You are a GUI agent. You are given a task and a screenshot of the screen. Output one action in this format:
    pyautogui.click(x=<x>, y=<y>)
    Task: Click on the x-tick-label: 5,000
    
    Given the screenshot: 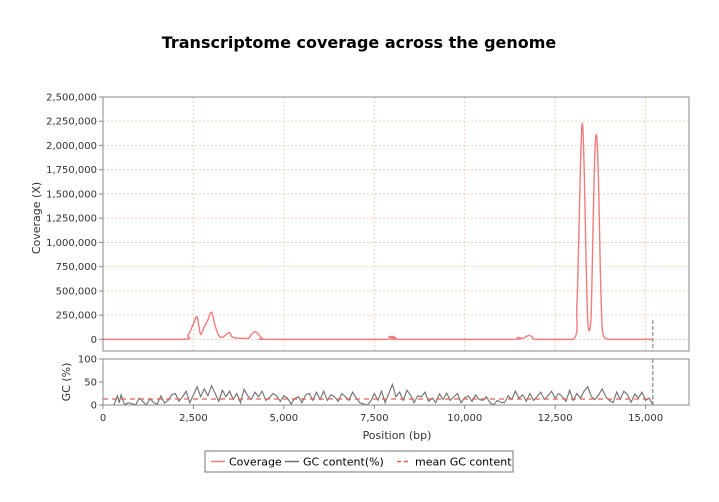 What is the action you would take?
    pyautogui.click(x=284, y=418)
    